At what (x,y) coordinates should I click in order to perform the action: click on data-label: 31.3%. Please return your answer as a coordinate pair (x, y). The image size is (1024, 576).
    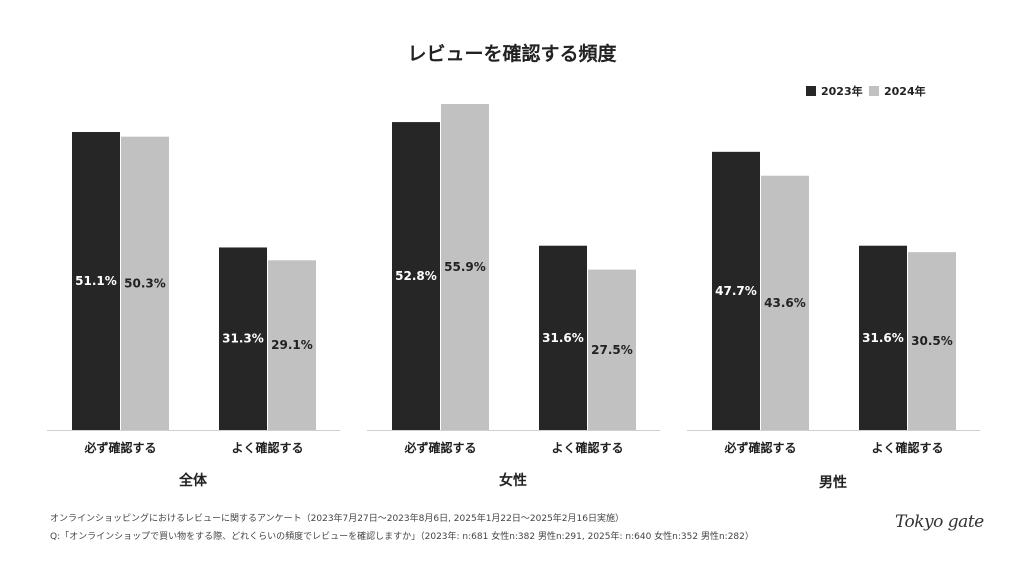
    Looking at the image, I should click on (243, 339).